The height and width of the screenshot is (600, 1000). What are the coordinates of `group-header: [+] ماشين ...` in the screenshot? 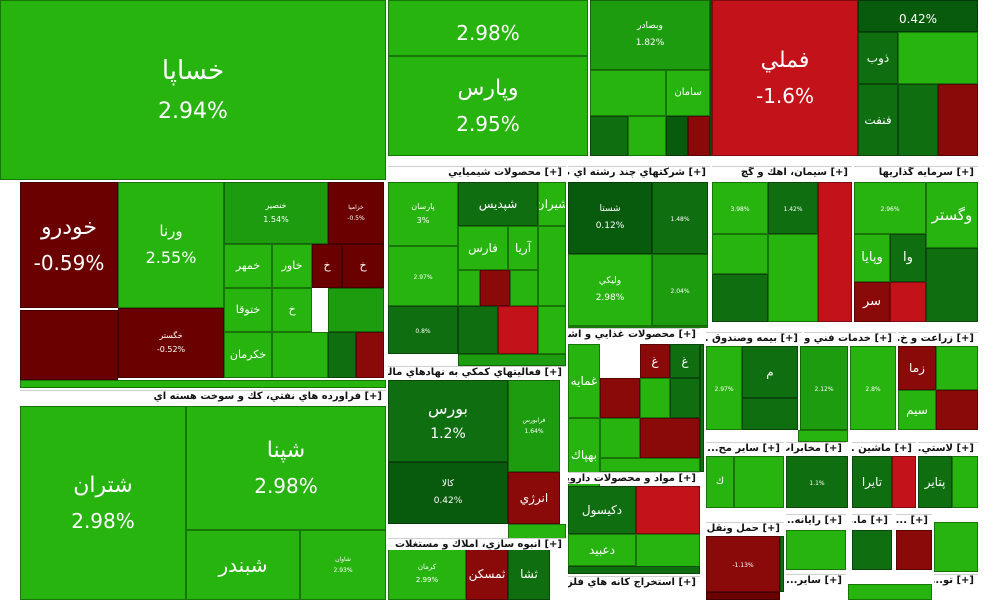 It's located at (884, 448).